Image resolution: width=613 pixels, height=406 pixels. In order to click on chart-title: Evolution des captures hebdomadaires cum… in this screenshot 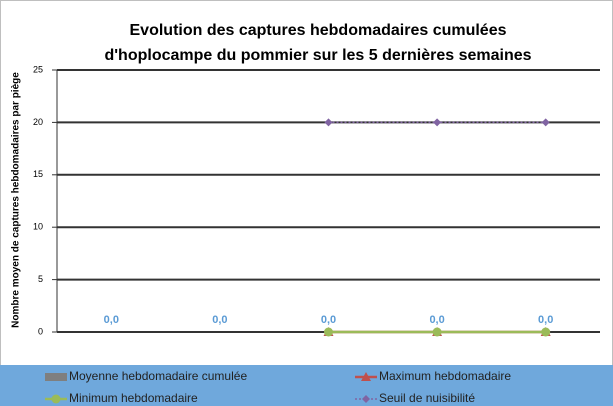, I will do `click(318, 30)`.